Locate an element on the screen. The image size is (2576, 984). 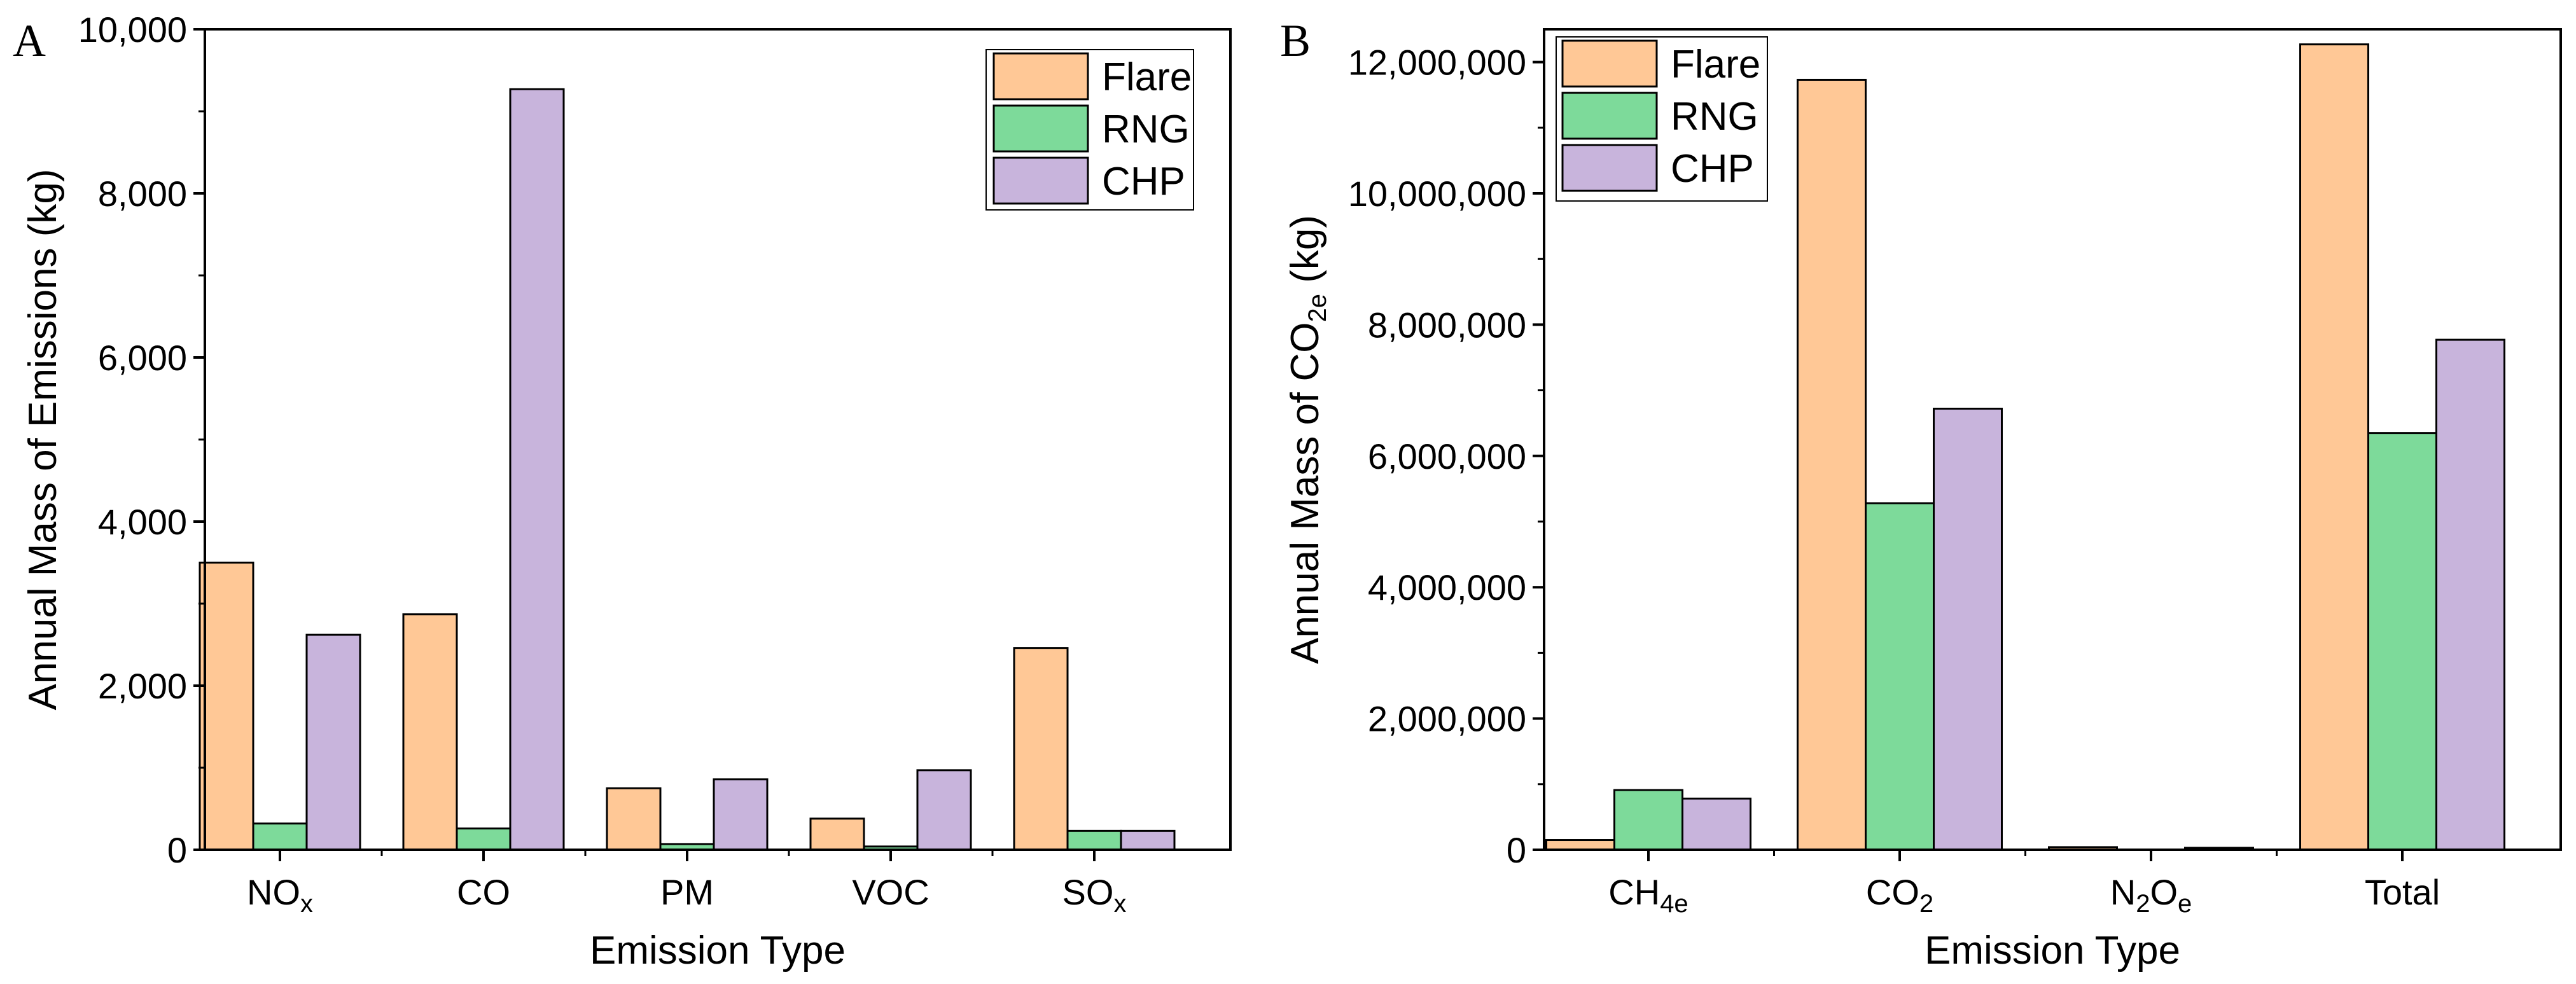
panel-b-legend-label-flare: Flare is located at coordinates (1715, 65).